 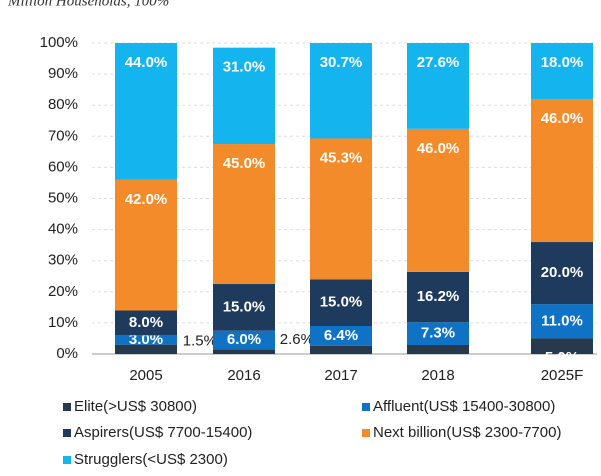 What do you see at coordinates (146, 62) in the screenshot?
I see `value-label: 44.0%` at bounding box center [146, 62].